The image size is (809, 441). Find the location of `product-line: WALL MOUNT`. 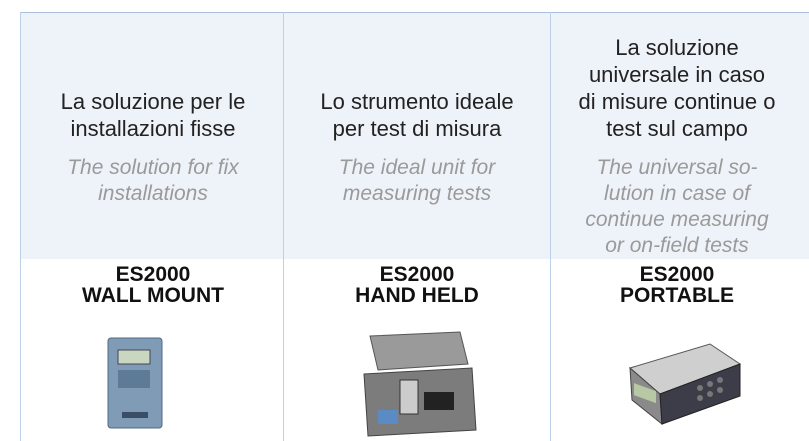

product-line: WALL MOUNT is located at coordinates (153, 295).